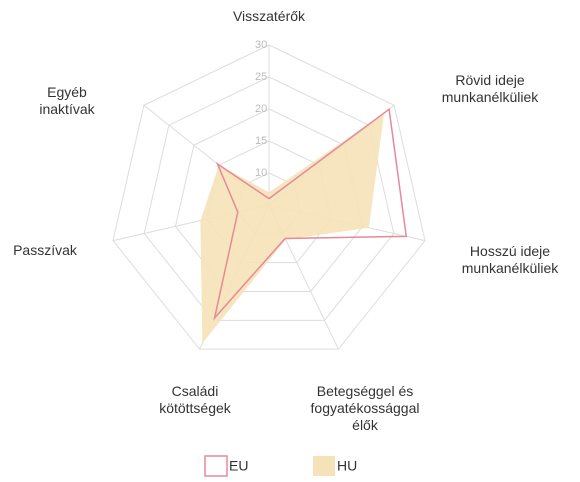 The height and width of the screenshot is (482, 580). I want to click on category-label: Családi kötöttségek, so click(195, 399).